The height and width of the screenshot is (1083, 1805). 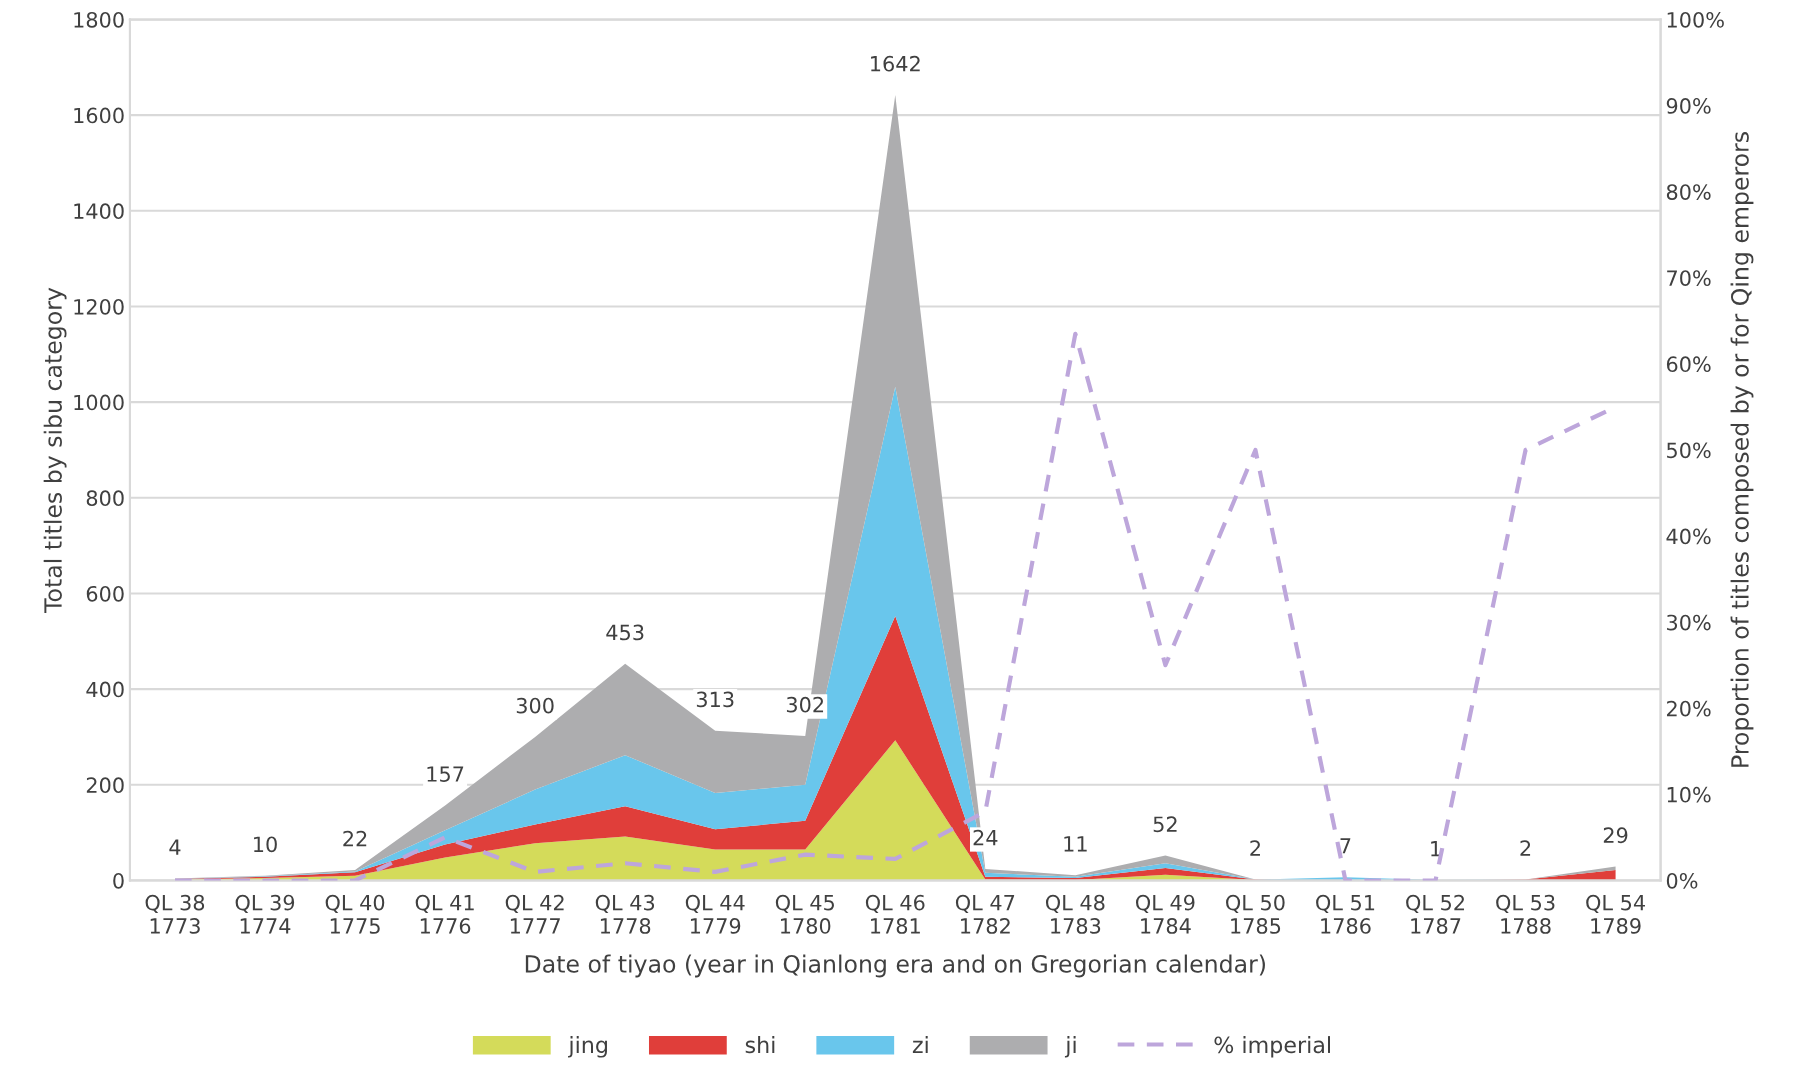 I want to click on x-tick-label: QL 45 1780, so click(x=804, y=914).